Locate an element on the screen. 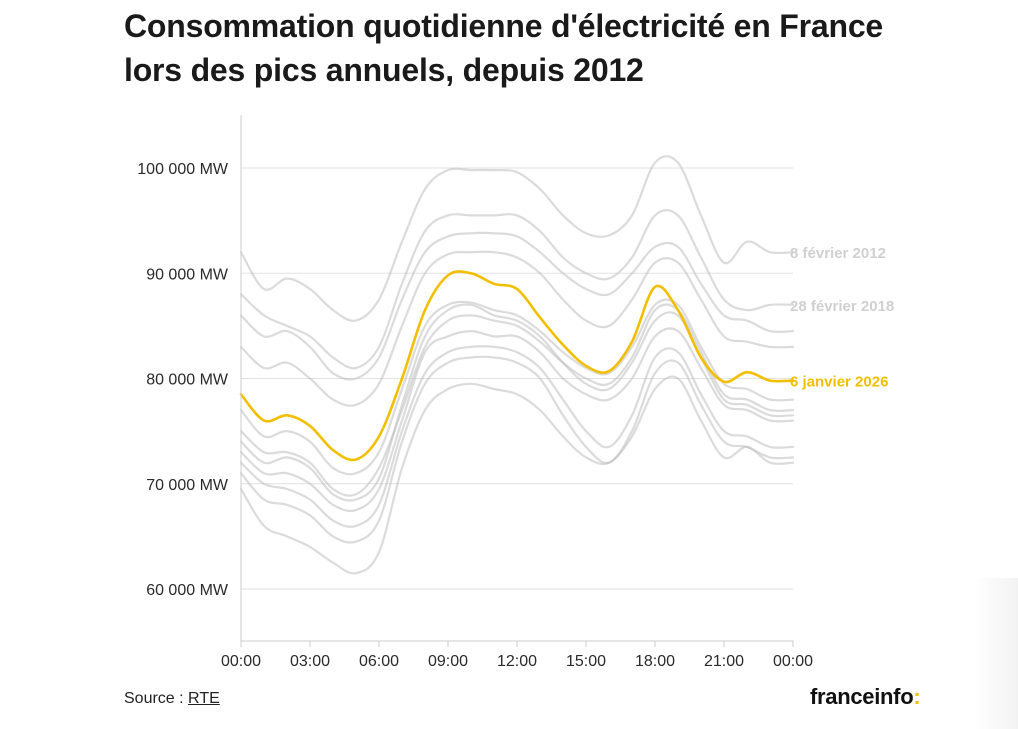 The image size is (1018, 729). logo-text: franceinfo is located at coordinates (862, 696).